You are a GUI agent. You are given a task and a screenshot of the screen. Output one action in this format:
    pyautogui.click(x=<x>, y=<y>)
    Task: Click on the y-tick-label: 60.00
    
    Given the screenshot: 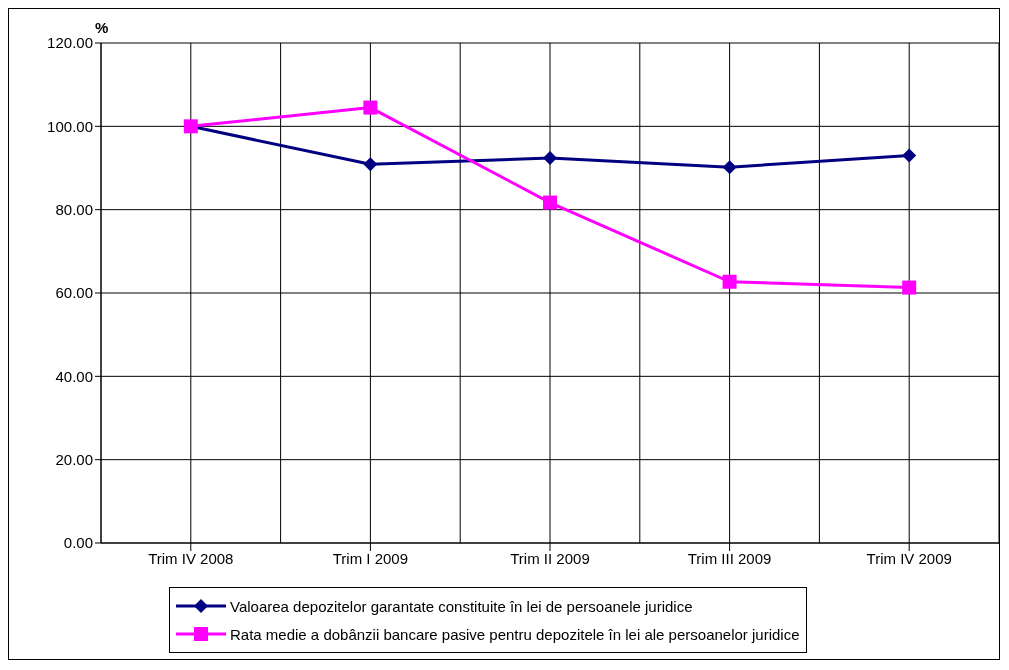 What is the action you would take?
    pyautogui.click(x=74, y=293)
    